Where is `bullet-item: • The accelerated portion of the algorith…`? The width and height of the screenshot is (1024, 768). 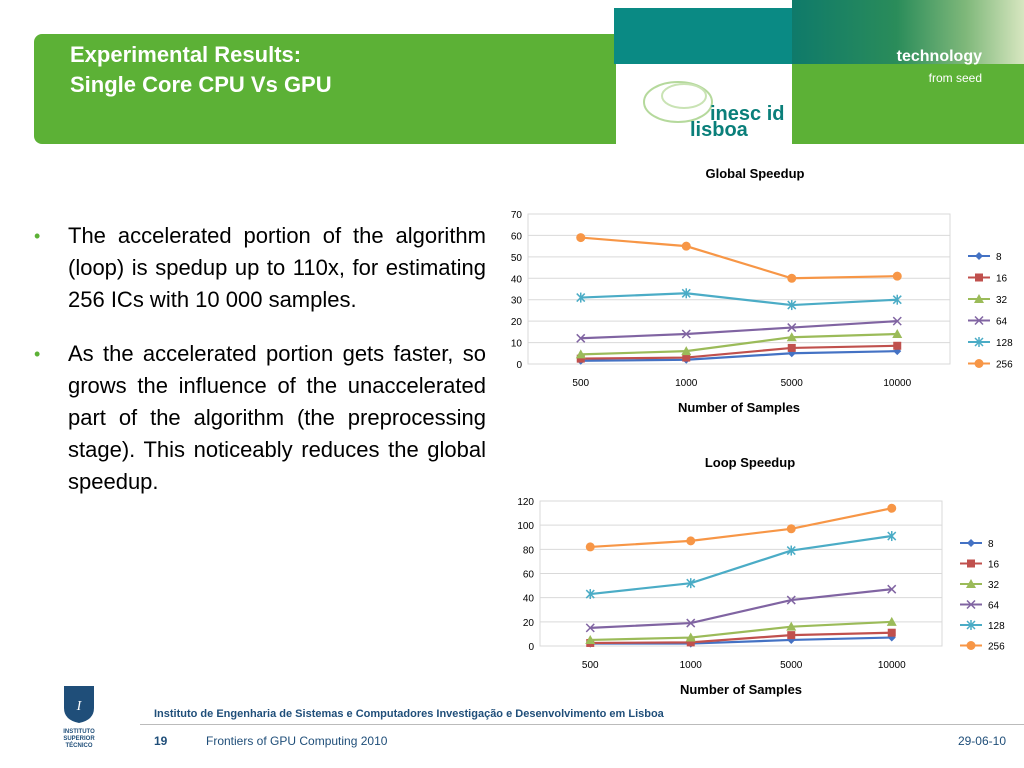 bullet-item: • The accelerated portion of the algorith… is located at coordinates (260, 268).